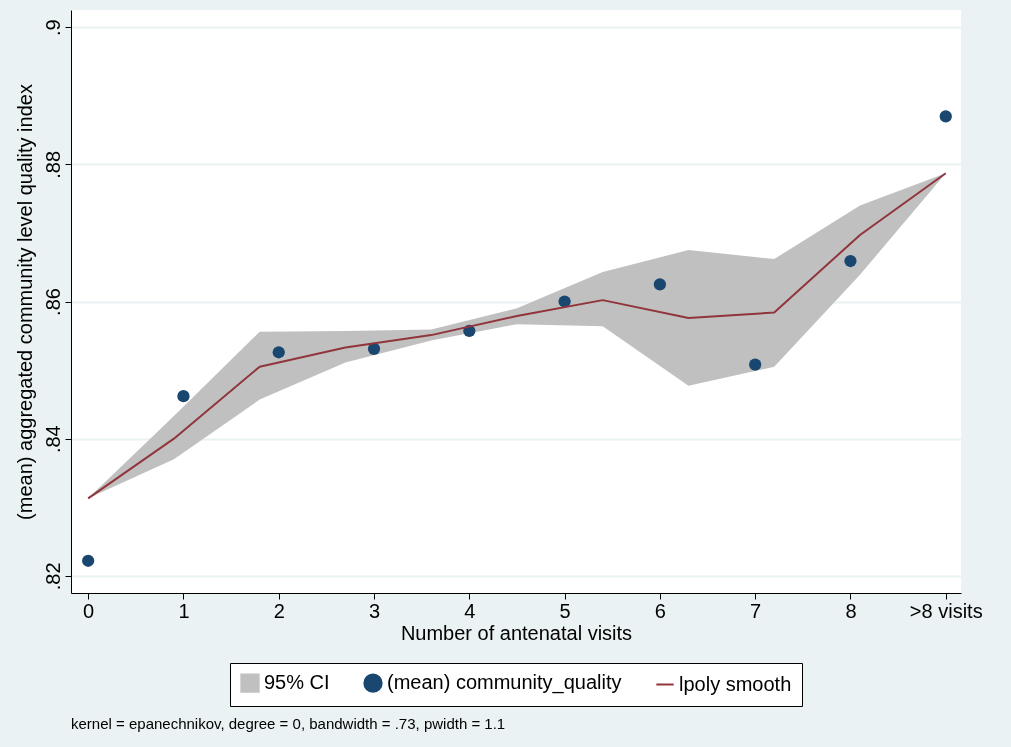  I want to click on legend-label: lpoly smooth, so click(735, 683).